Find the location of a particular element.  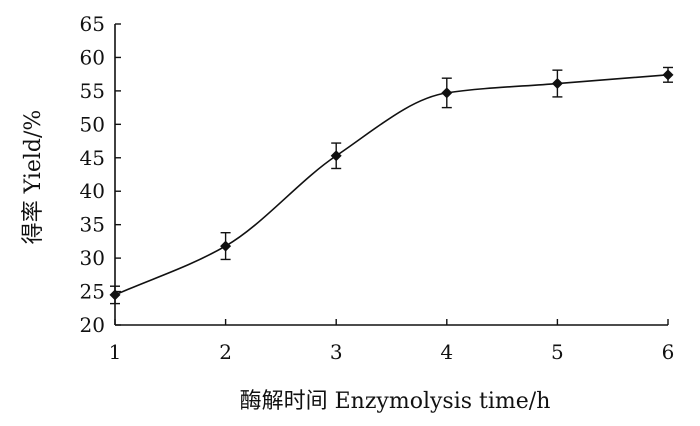

x-tick-label: 5 is located at coordinates (557, 352).